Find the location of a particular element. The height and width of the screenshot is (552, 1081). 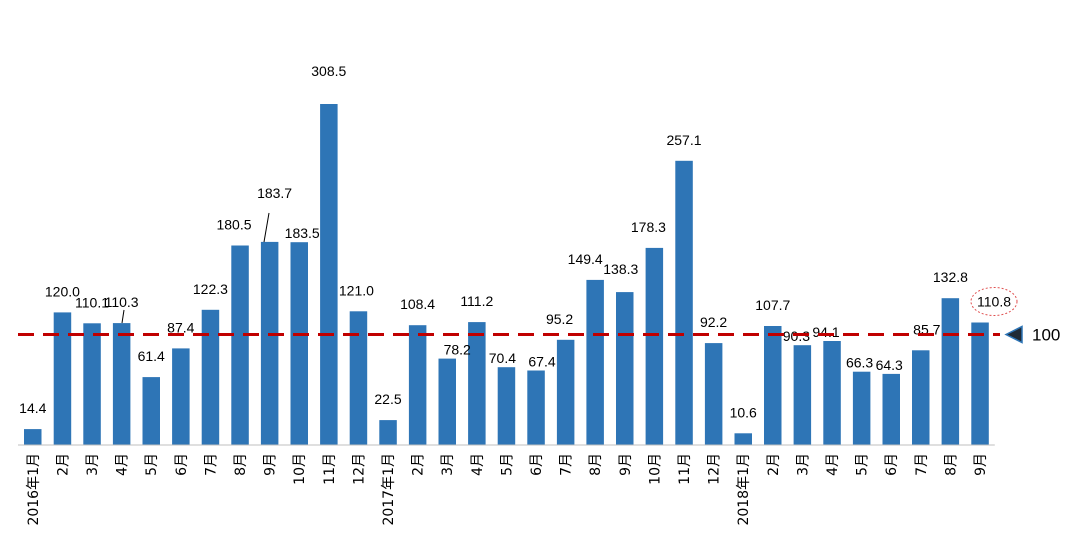

value-label-11: 308.5 is located at coordinates (328, 71).